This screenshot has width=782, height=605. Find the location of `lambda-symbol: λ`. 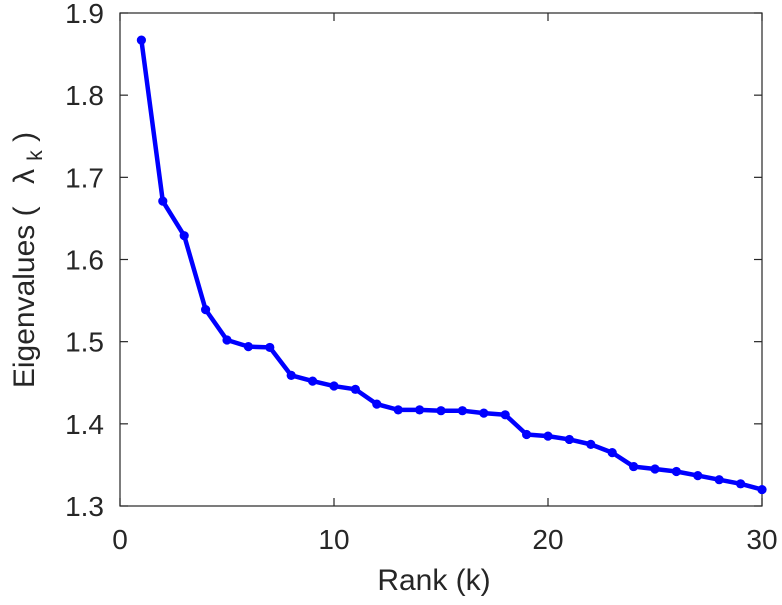

lambda-symbol: λ is located at coordinates (24, 176).